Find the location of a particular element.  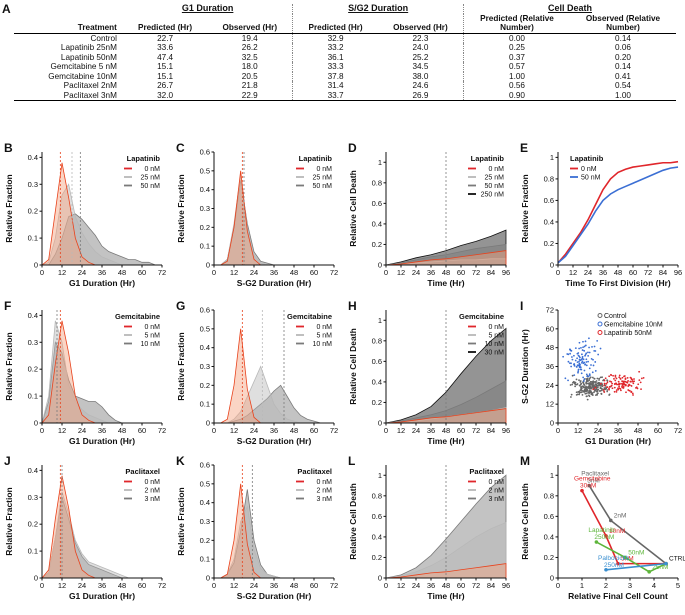

x-tick-label: 24 is located at coordinates (598, 430).